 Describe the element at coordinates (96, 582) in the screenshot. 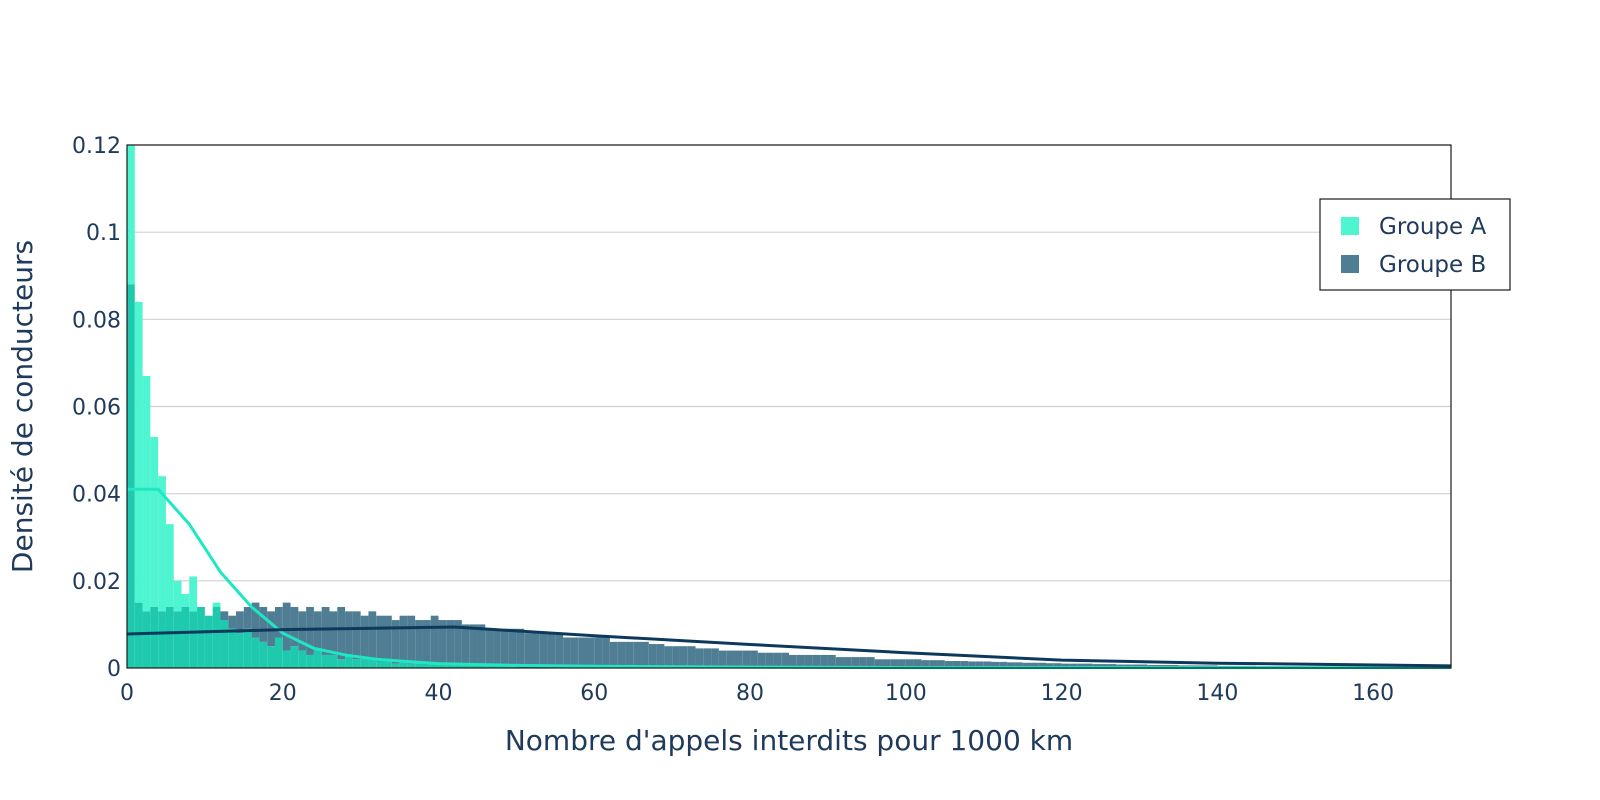

I see `y-tick-label: 0.02` at that location.